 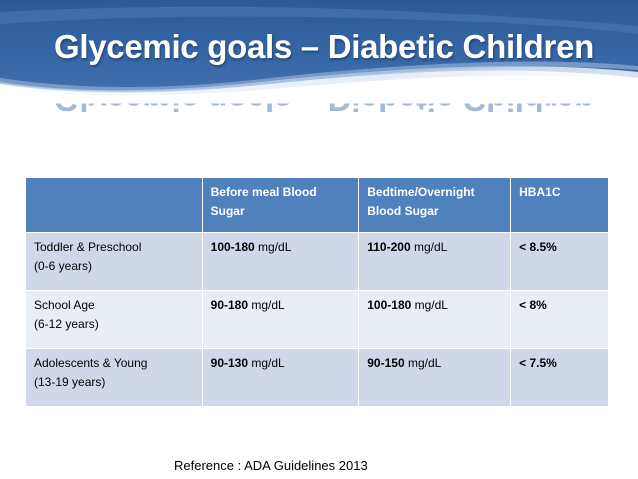 What do you see at coordinates (435, 205) in the screenshot?
I see `header-cell-bedtime: Bedtime/Overnight Blood Sugar` at bounding box center [435, 205].